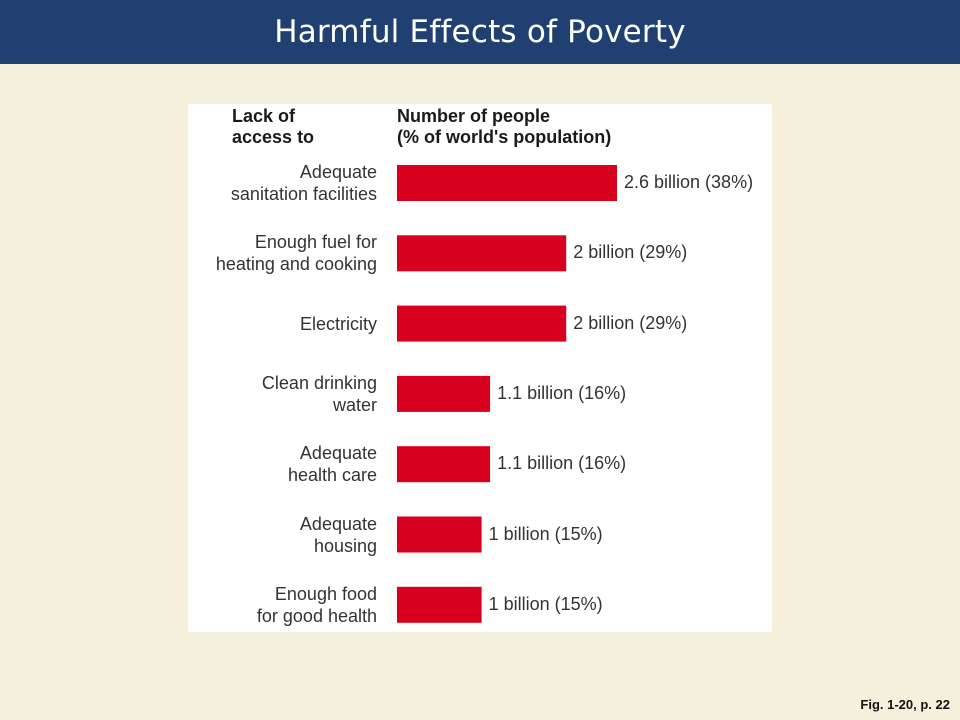 The width and height of the screenshot is (960, 720). What do you see at coordinates (303, 183) in the screenshot?
I see `category-label-0: Adequate sanitation facilities` at bounding box center [303, 183].